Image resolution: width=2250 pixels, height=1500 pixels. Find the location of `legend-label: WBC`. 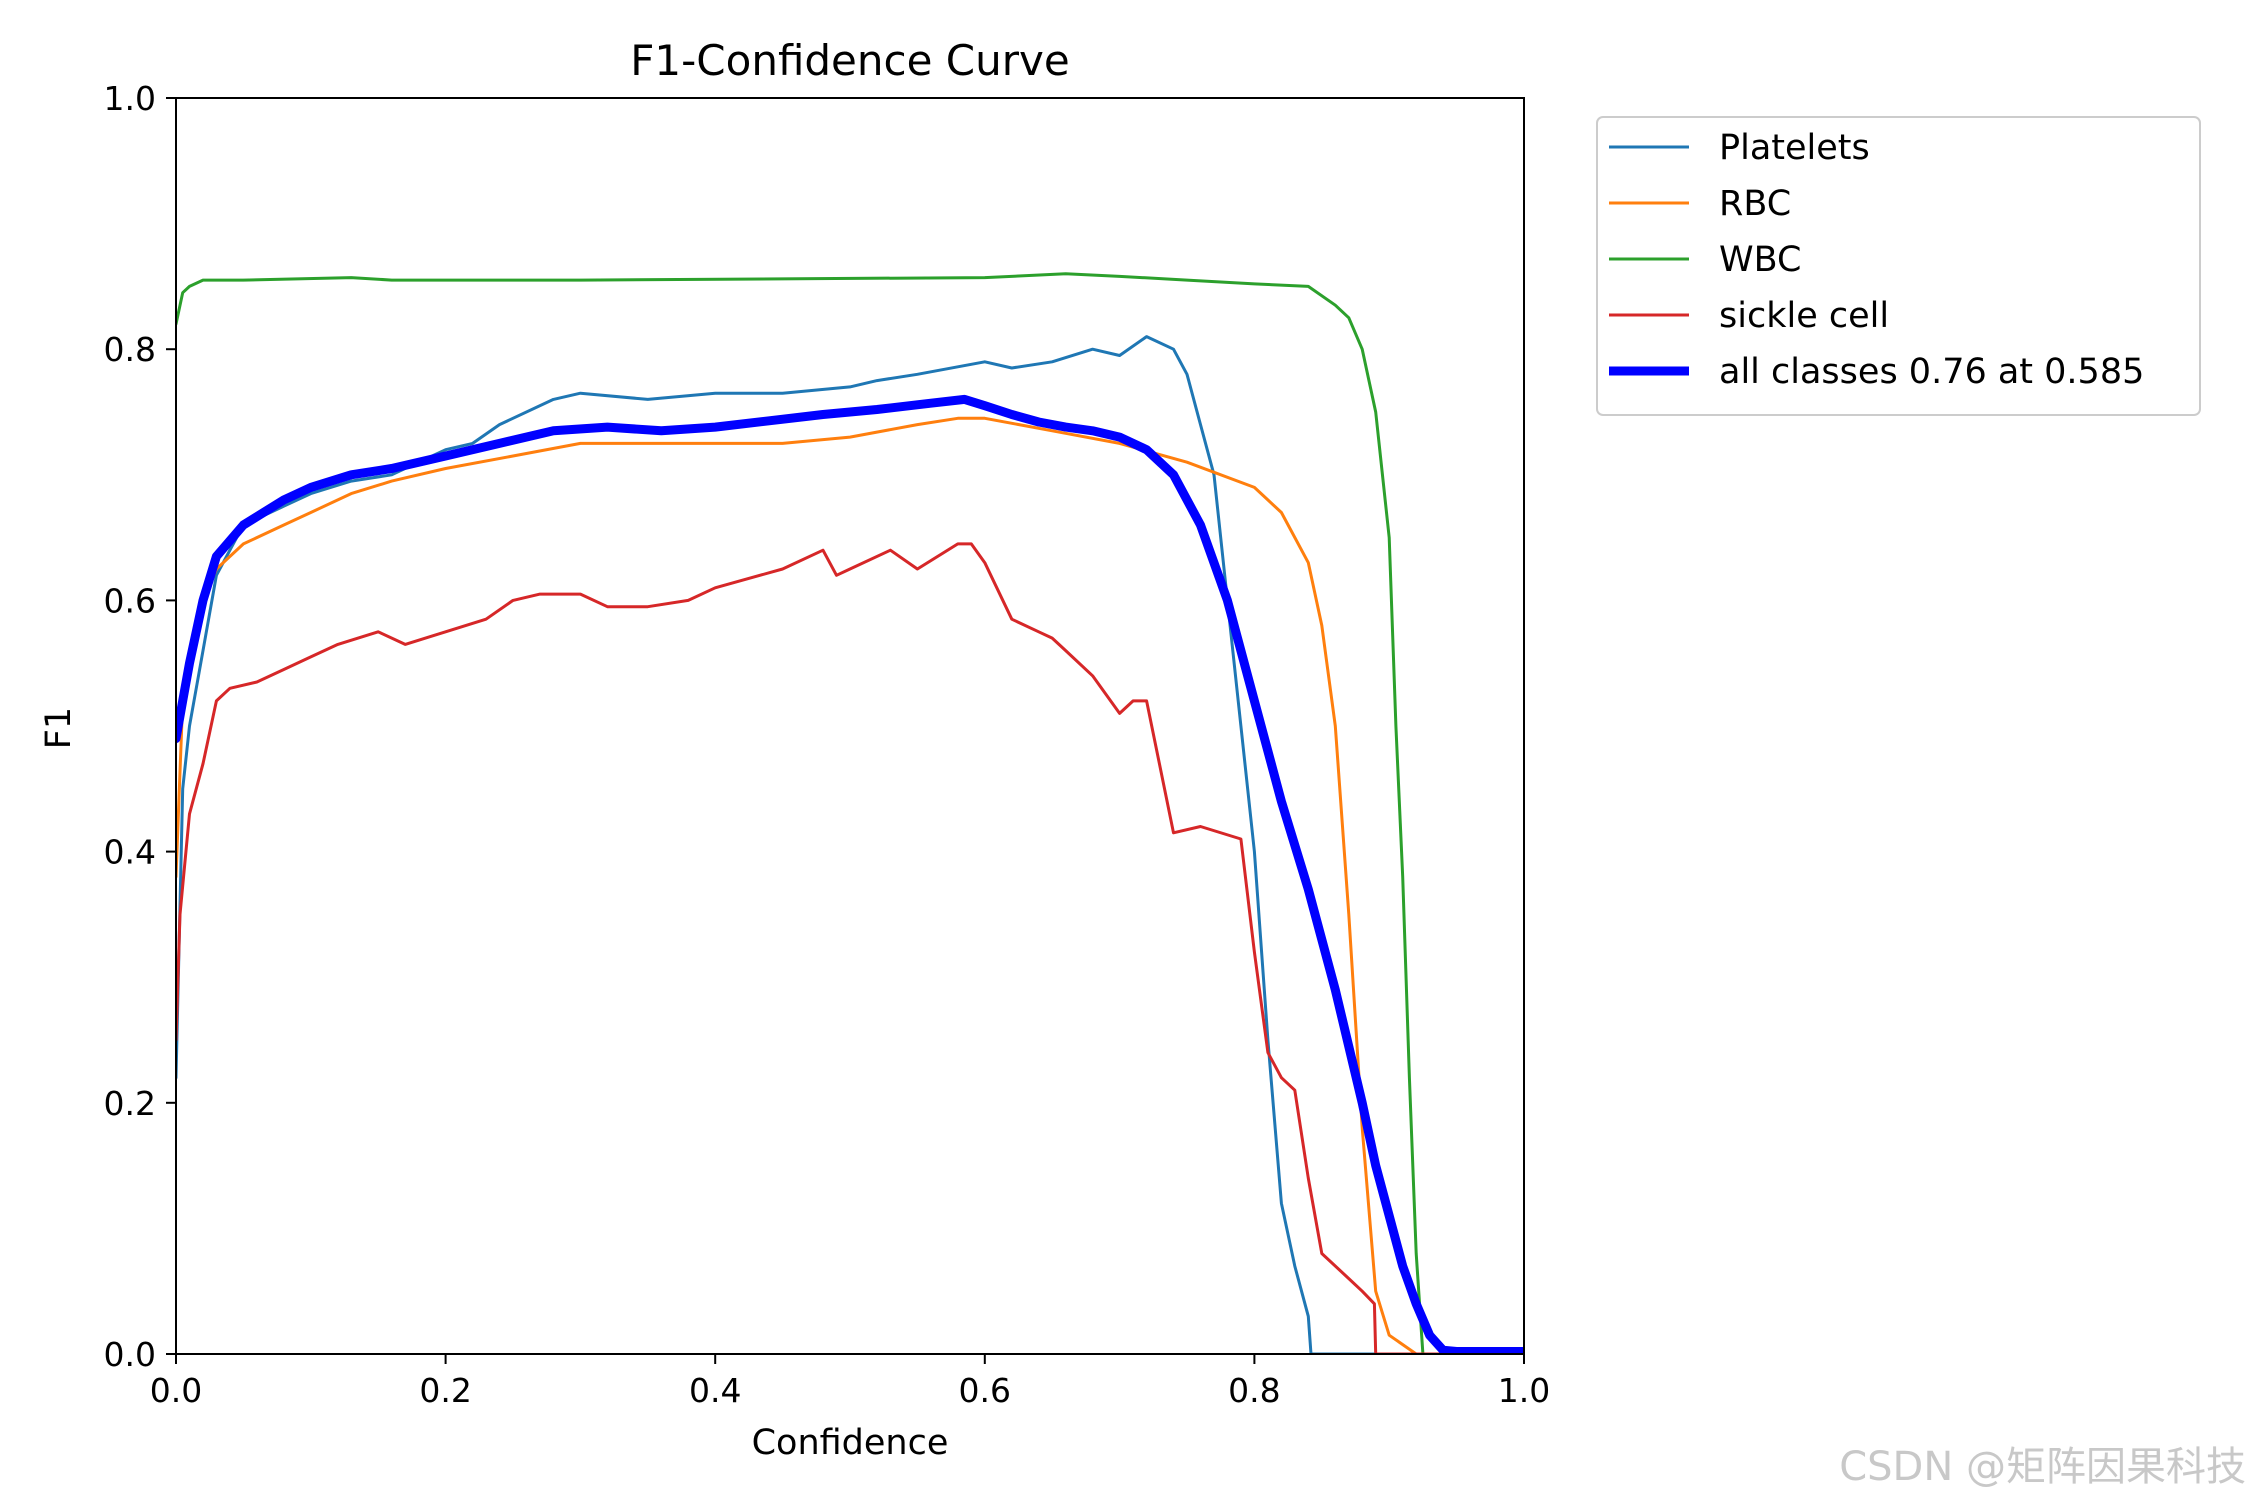

legend-label: WBC is located at coordinates (1760, 260).